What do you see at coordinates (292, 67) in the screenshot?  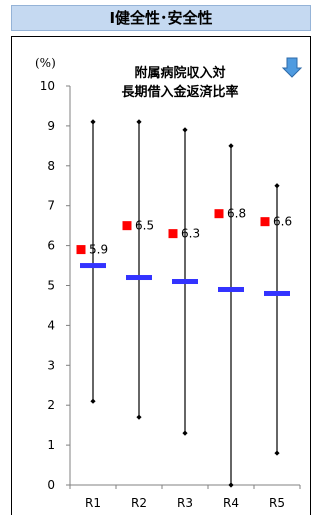 I see `arrow-down-icon` at bounding box center [292, 67].